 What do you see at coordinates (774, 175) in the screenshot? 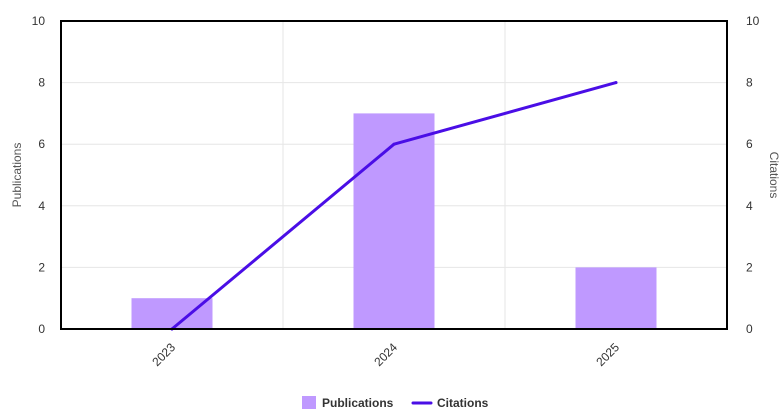
I see `y2-axis-title: Citations` at bounding box center [774, 175].